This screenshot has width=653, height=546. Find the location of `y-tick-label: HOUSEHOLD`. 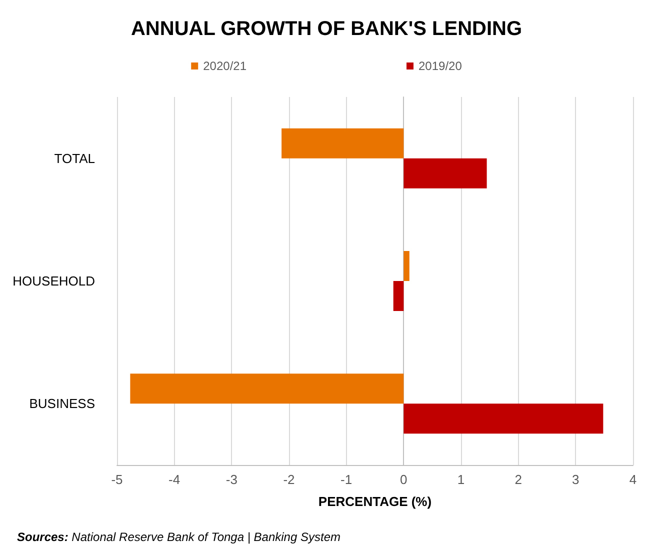

y-tick-label: HOUSEHOLD is located at coordinates (53, 281).